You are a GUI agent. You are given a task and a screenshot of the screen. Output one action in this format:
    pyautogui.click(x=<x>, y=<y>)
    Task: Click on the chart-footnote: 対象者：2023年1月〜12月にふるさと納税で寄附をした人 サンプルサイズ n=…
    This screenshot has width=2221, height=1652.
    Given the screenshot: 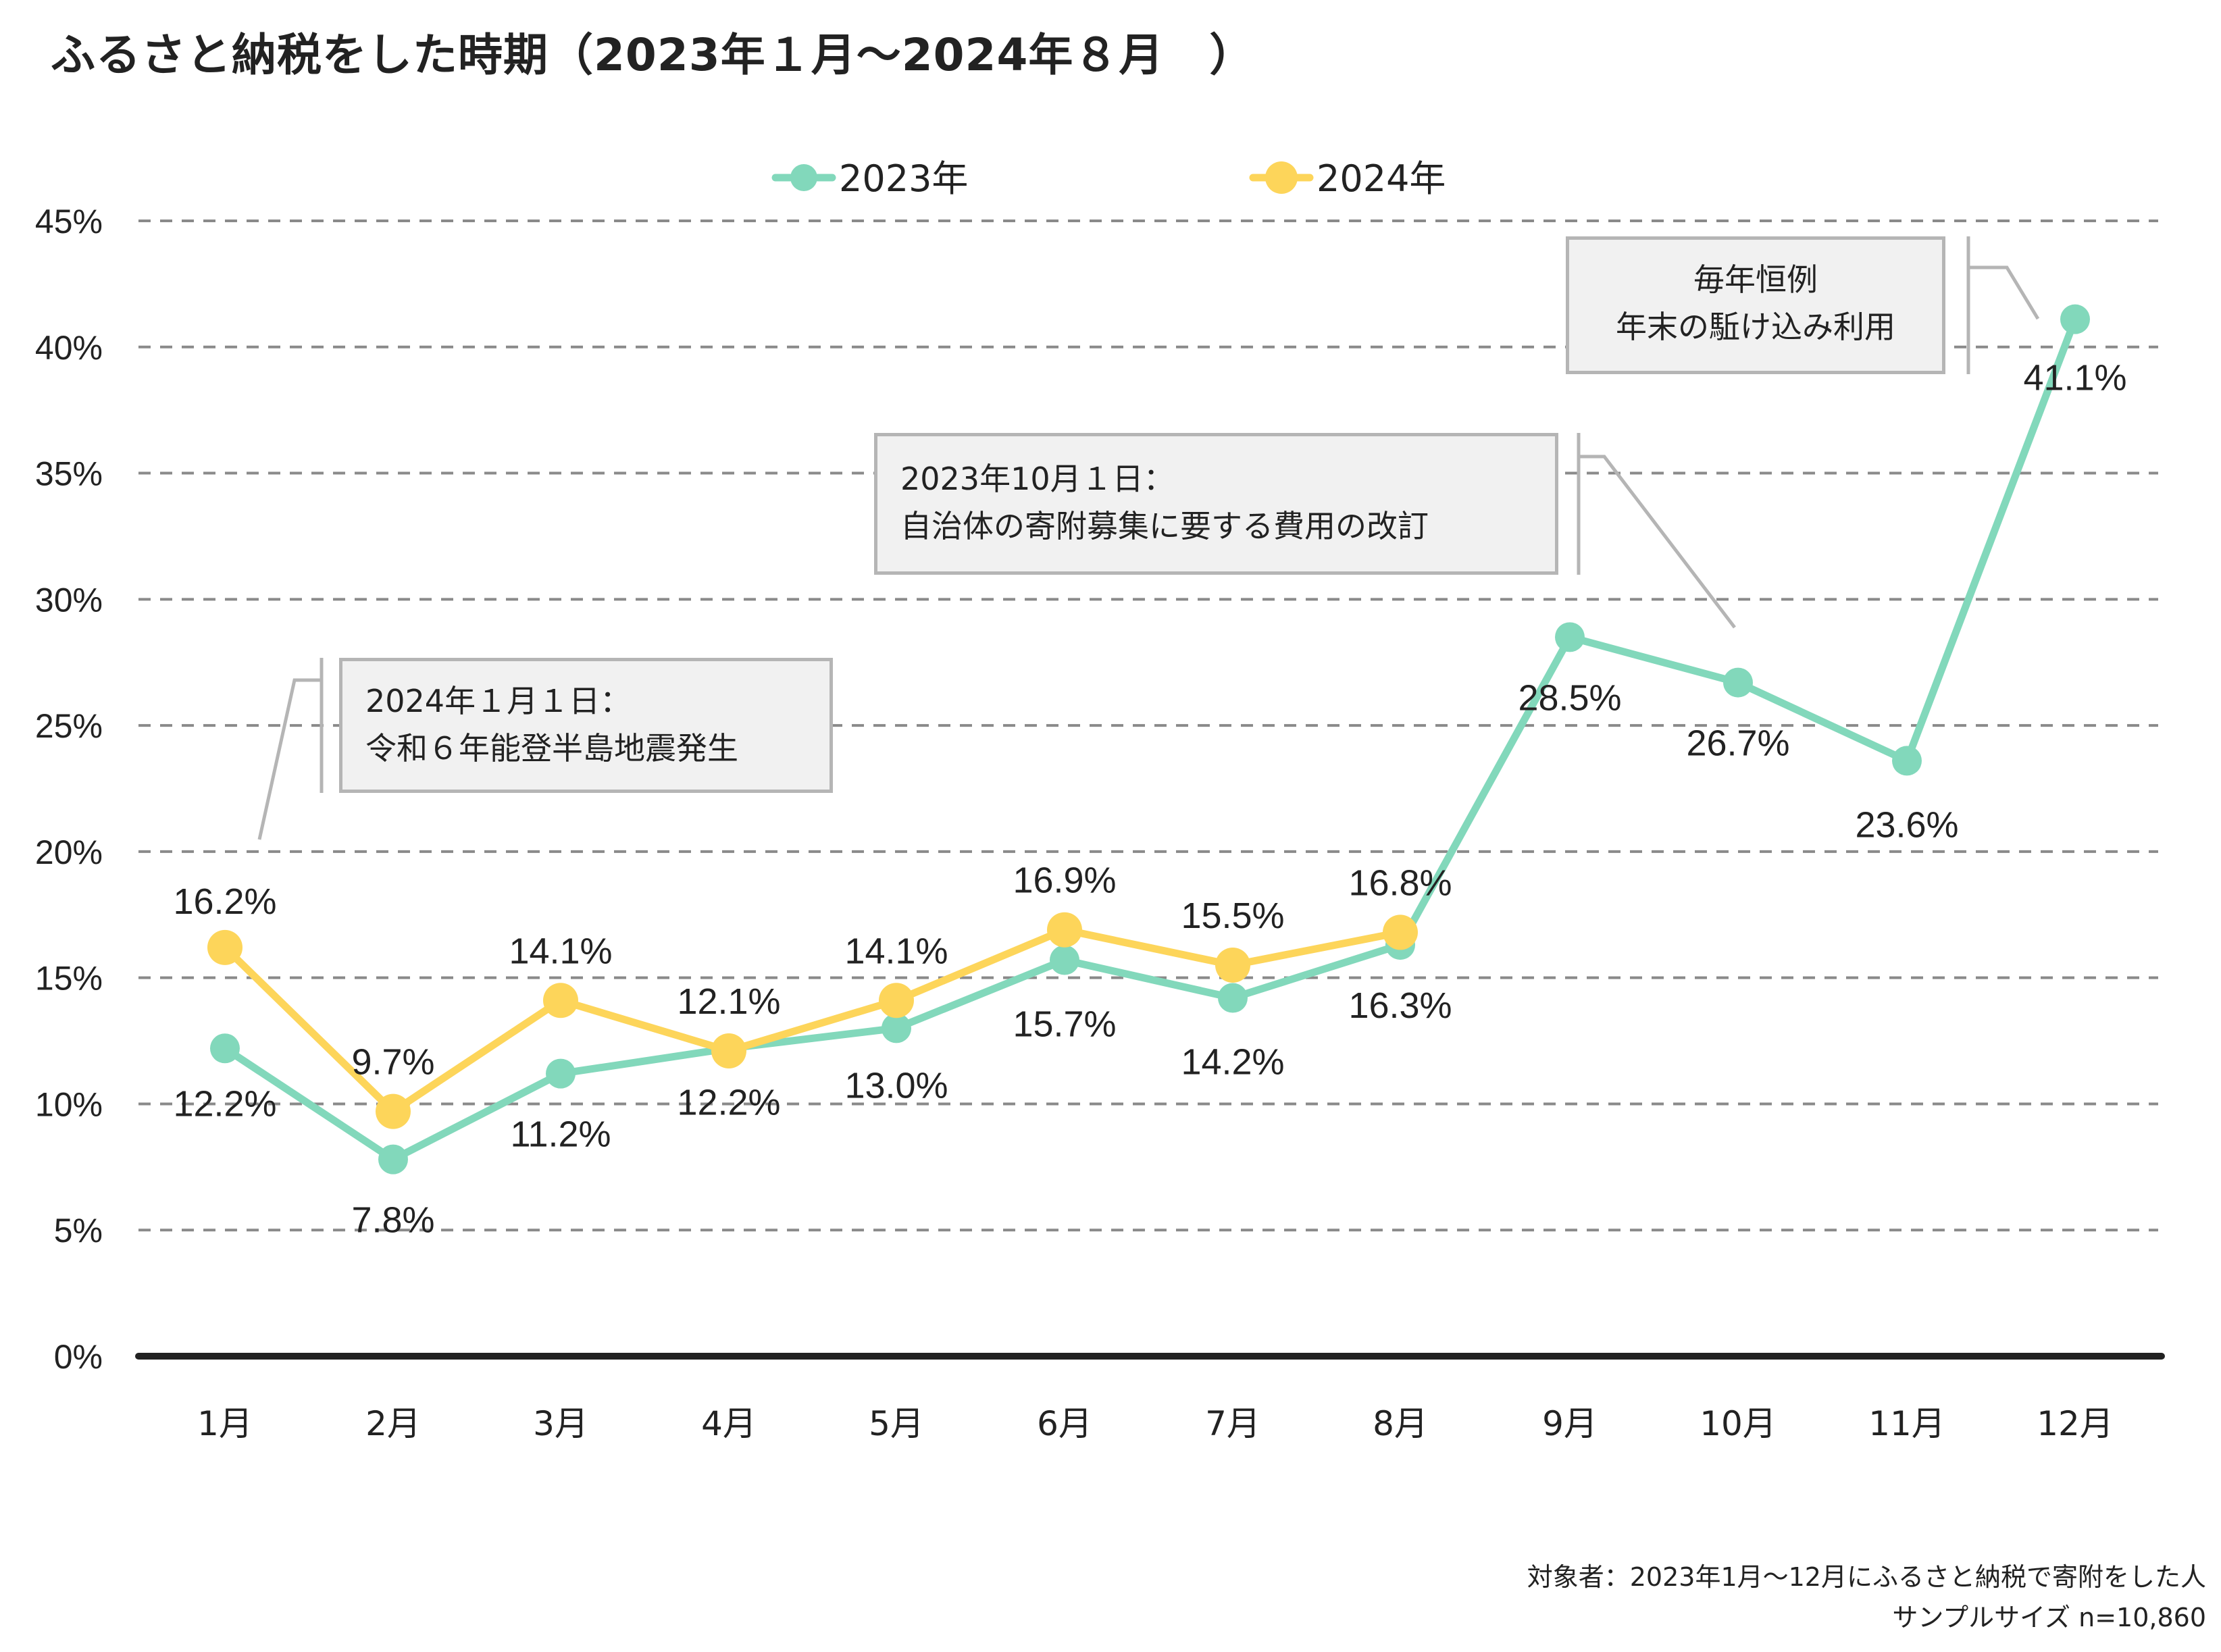 What is the action you would take?
    pyautogui.click(x=1866, y=1597)
    